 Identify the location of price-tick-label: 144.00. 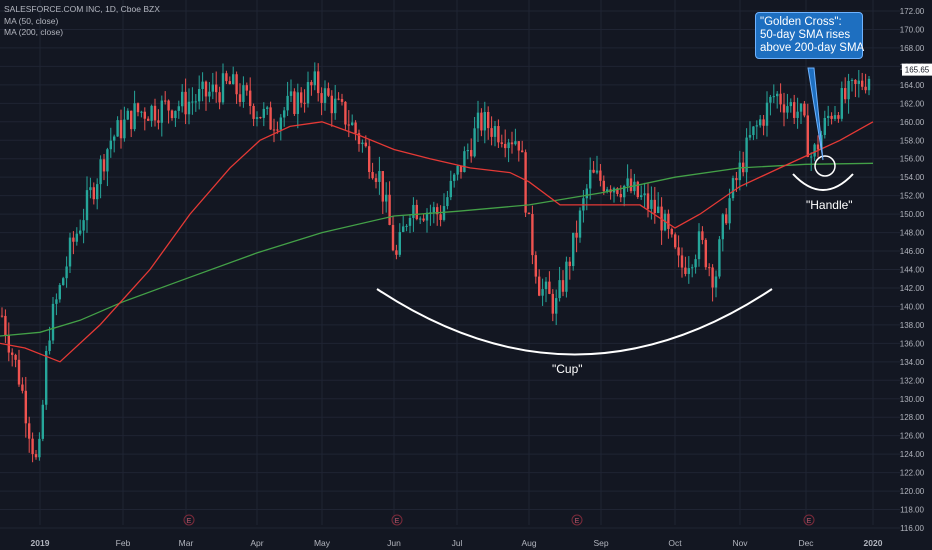
(912, 270).